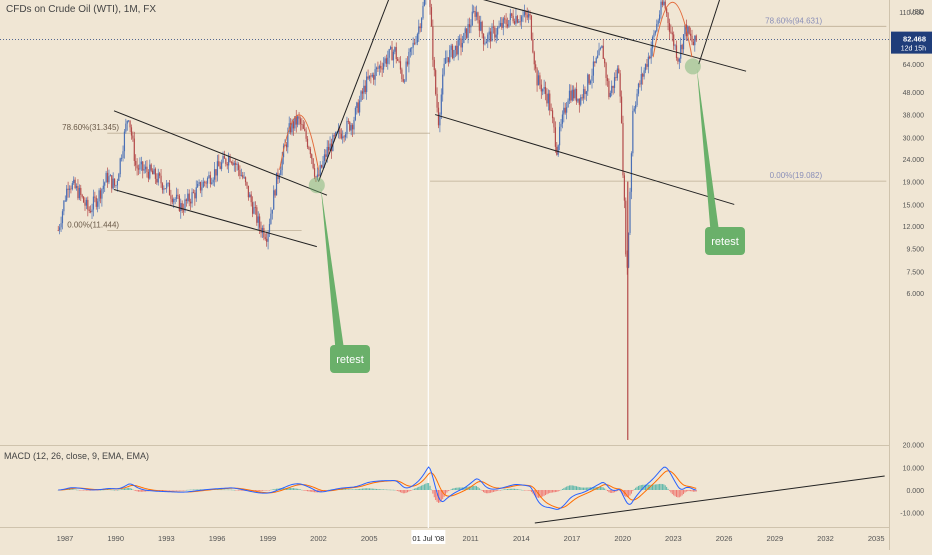 The height and width of the screenshot is (555, 932). What do you see at coordinates (81, 9) in the screenshot?
I see `chart-title: CFDs on Crude Oil (WTI), 1M, FX` at bounding box center [81, 9].